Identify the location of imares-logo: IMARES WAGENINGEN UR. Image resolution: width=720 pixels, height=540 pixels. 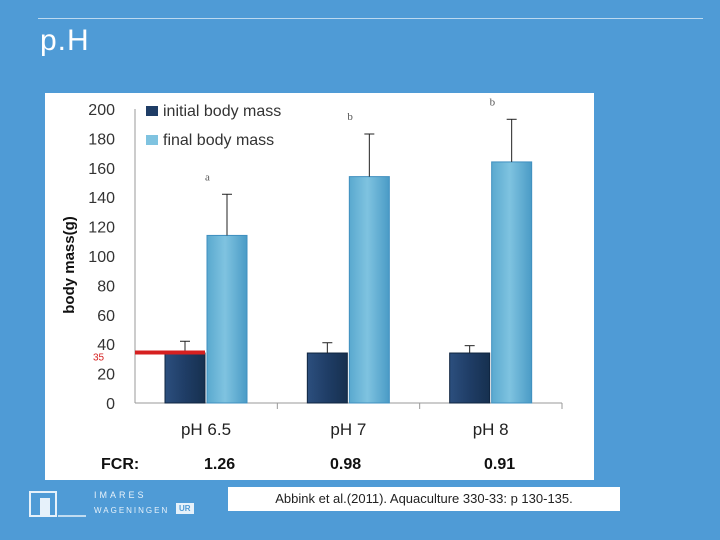
(114, 504).